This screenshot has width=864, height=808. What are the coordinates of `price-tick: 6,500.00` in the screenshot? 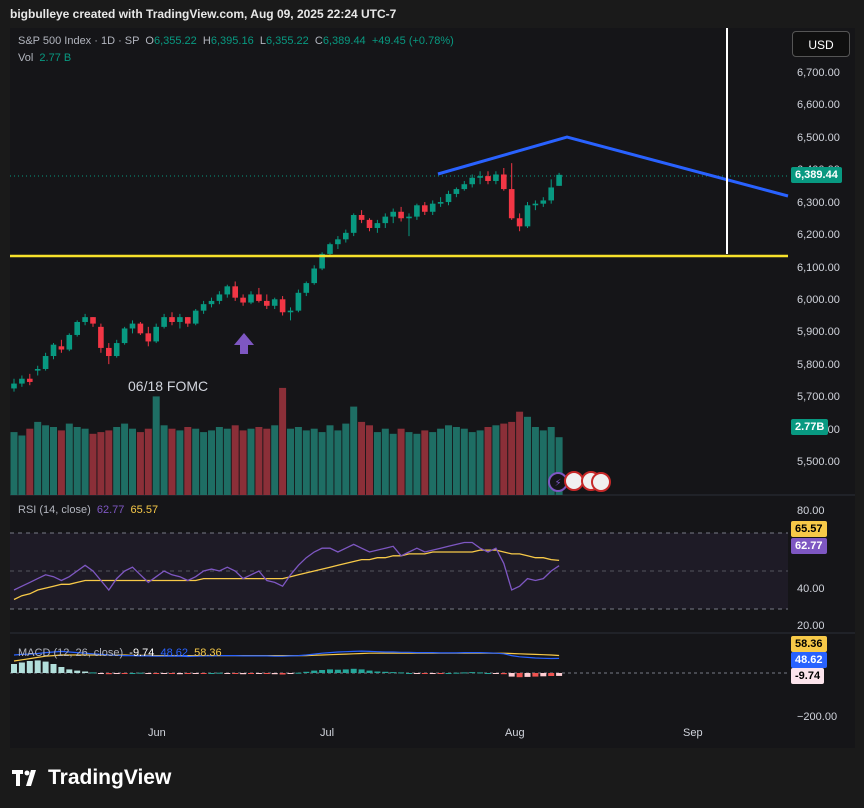 It's located at (818, 137).